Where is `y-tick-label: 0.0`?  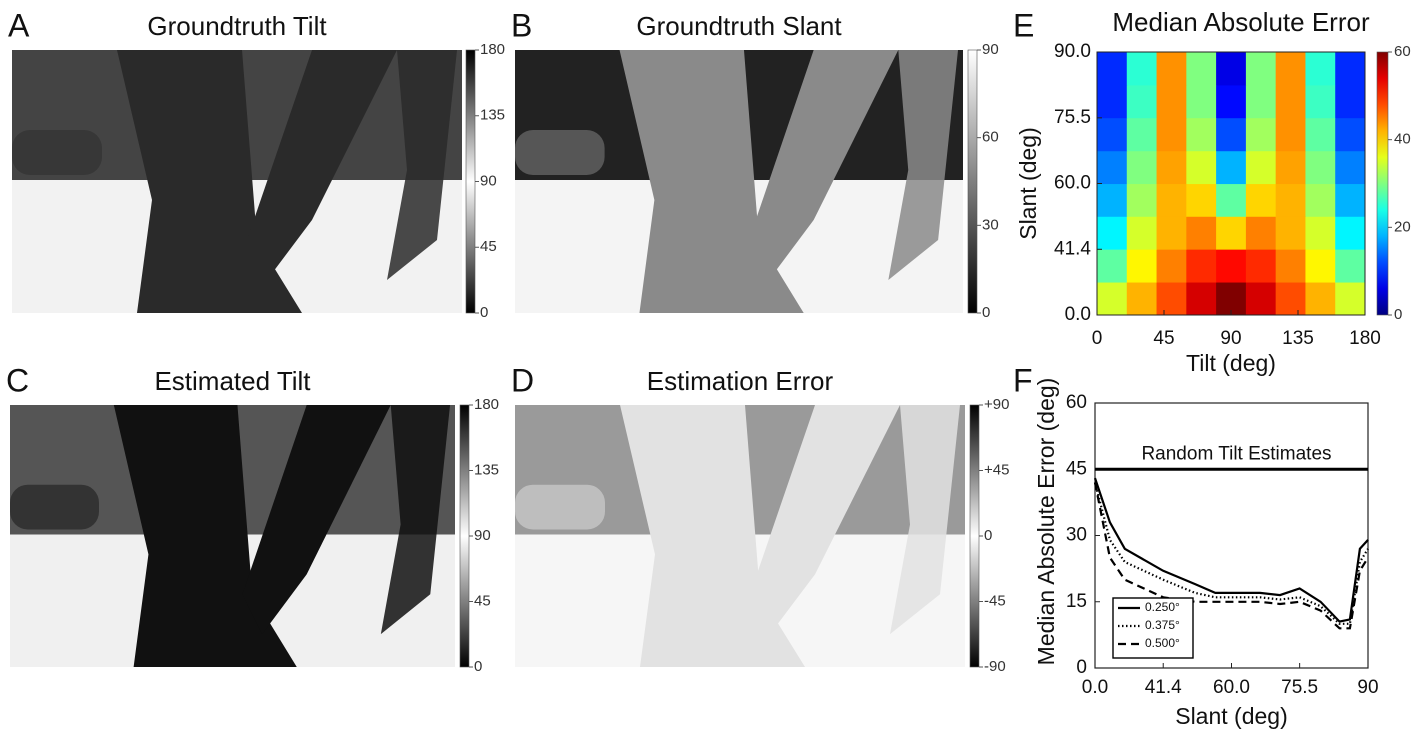 y-tick-label: 0.0 is located at coordinates (1078, 314).